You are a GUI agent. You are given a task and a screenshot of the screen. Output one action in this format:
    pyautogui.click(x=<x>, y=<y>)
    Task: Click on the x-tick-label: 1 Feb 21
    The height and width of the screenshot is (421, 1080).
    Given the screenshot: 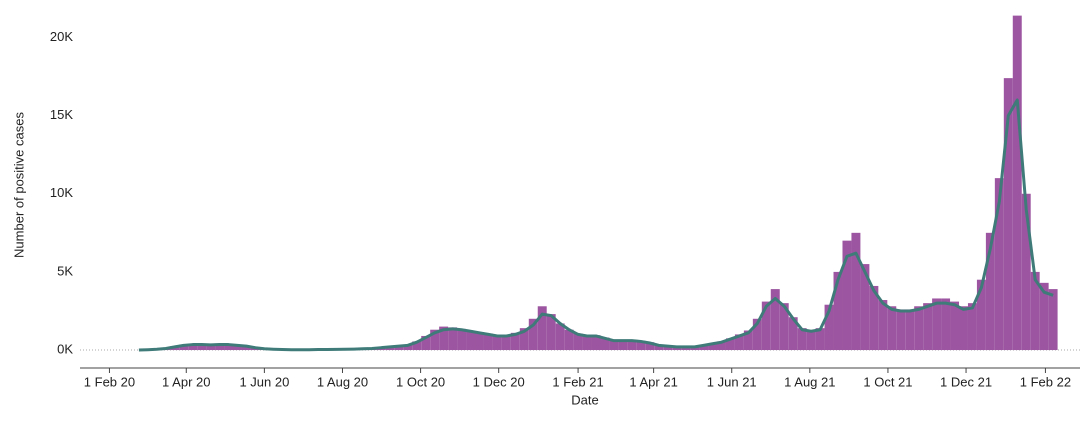 What is the action you would take?
    pyautogui.click(x=577, y=381)
    